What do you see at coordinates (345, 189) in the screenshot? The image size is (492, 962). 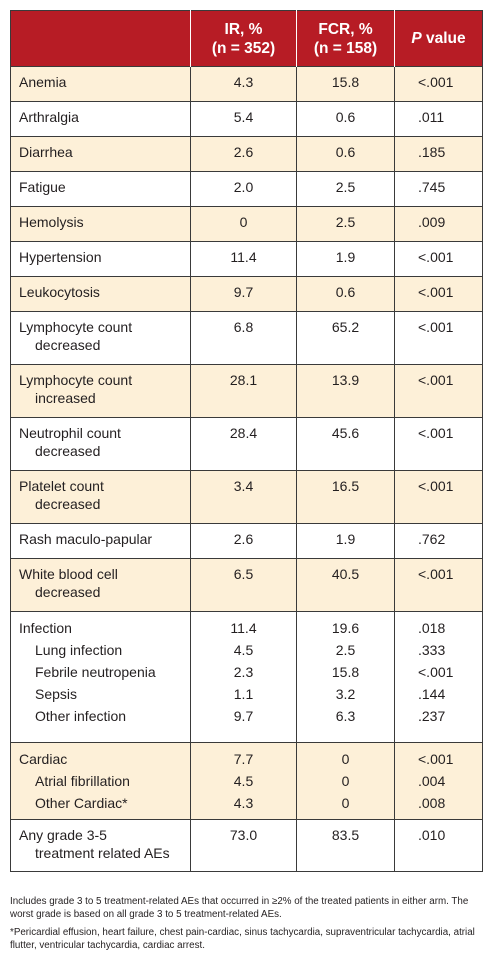 I see `fcr-value: 2.5` at bounding box center [345, 189].